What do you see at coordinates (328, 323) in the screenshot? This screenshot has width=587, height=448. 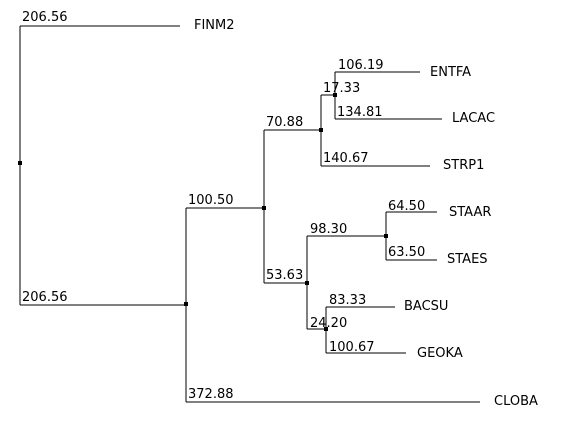 I see `branch-length-bacgeo-clade: 24.20` at bounding box center [328, 323].